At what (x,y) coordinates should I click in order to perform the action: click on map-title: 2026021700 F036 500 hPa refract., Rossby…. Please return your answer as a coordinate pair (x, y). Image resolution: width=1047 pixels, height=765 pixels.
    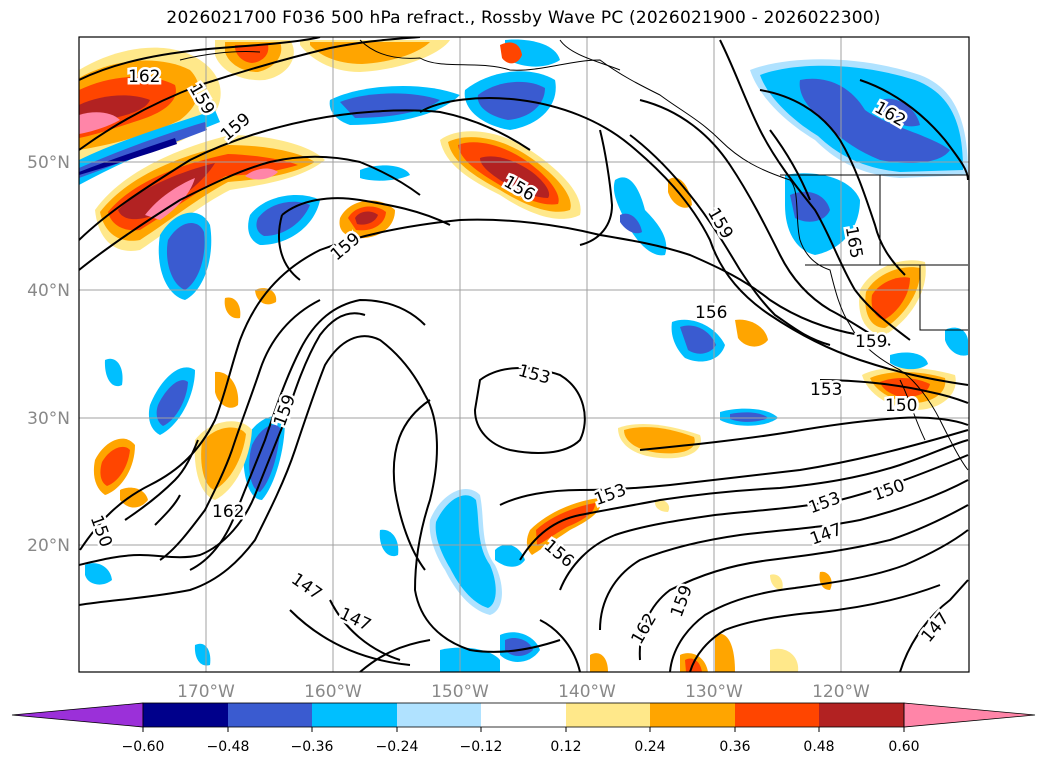
    Looking at the image, I should click on (523, 18).